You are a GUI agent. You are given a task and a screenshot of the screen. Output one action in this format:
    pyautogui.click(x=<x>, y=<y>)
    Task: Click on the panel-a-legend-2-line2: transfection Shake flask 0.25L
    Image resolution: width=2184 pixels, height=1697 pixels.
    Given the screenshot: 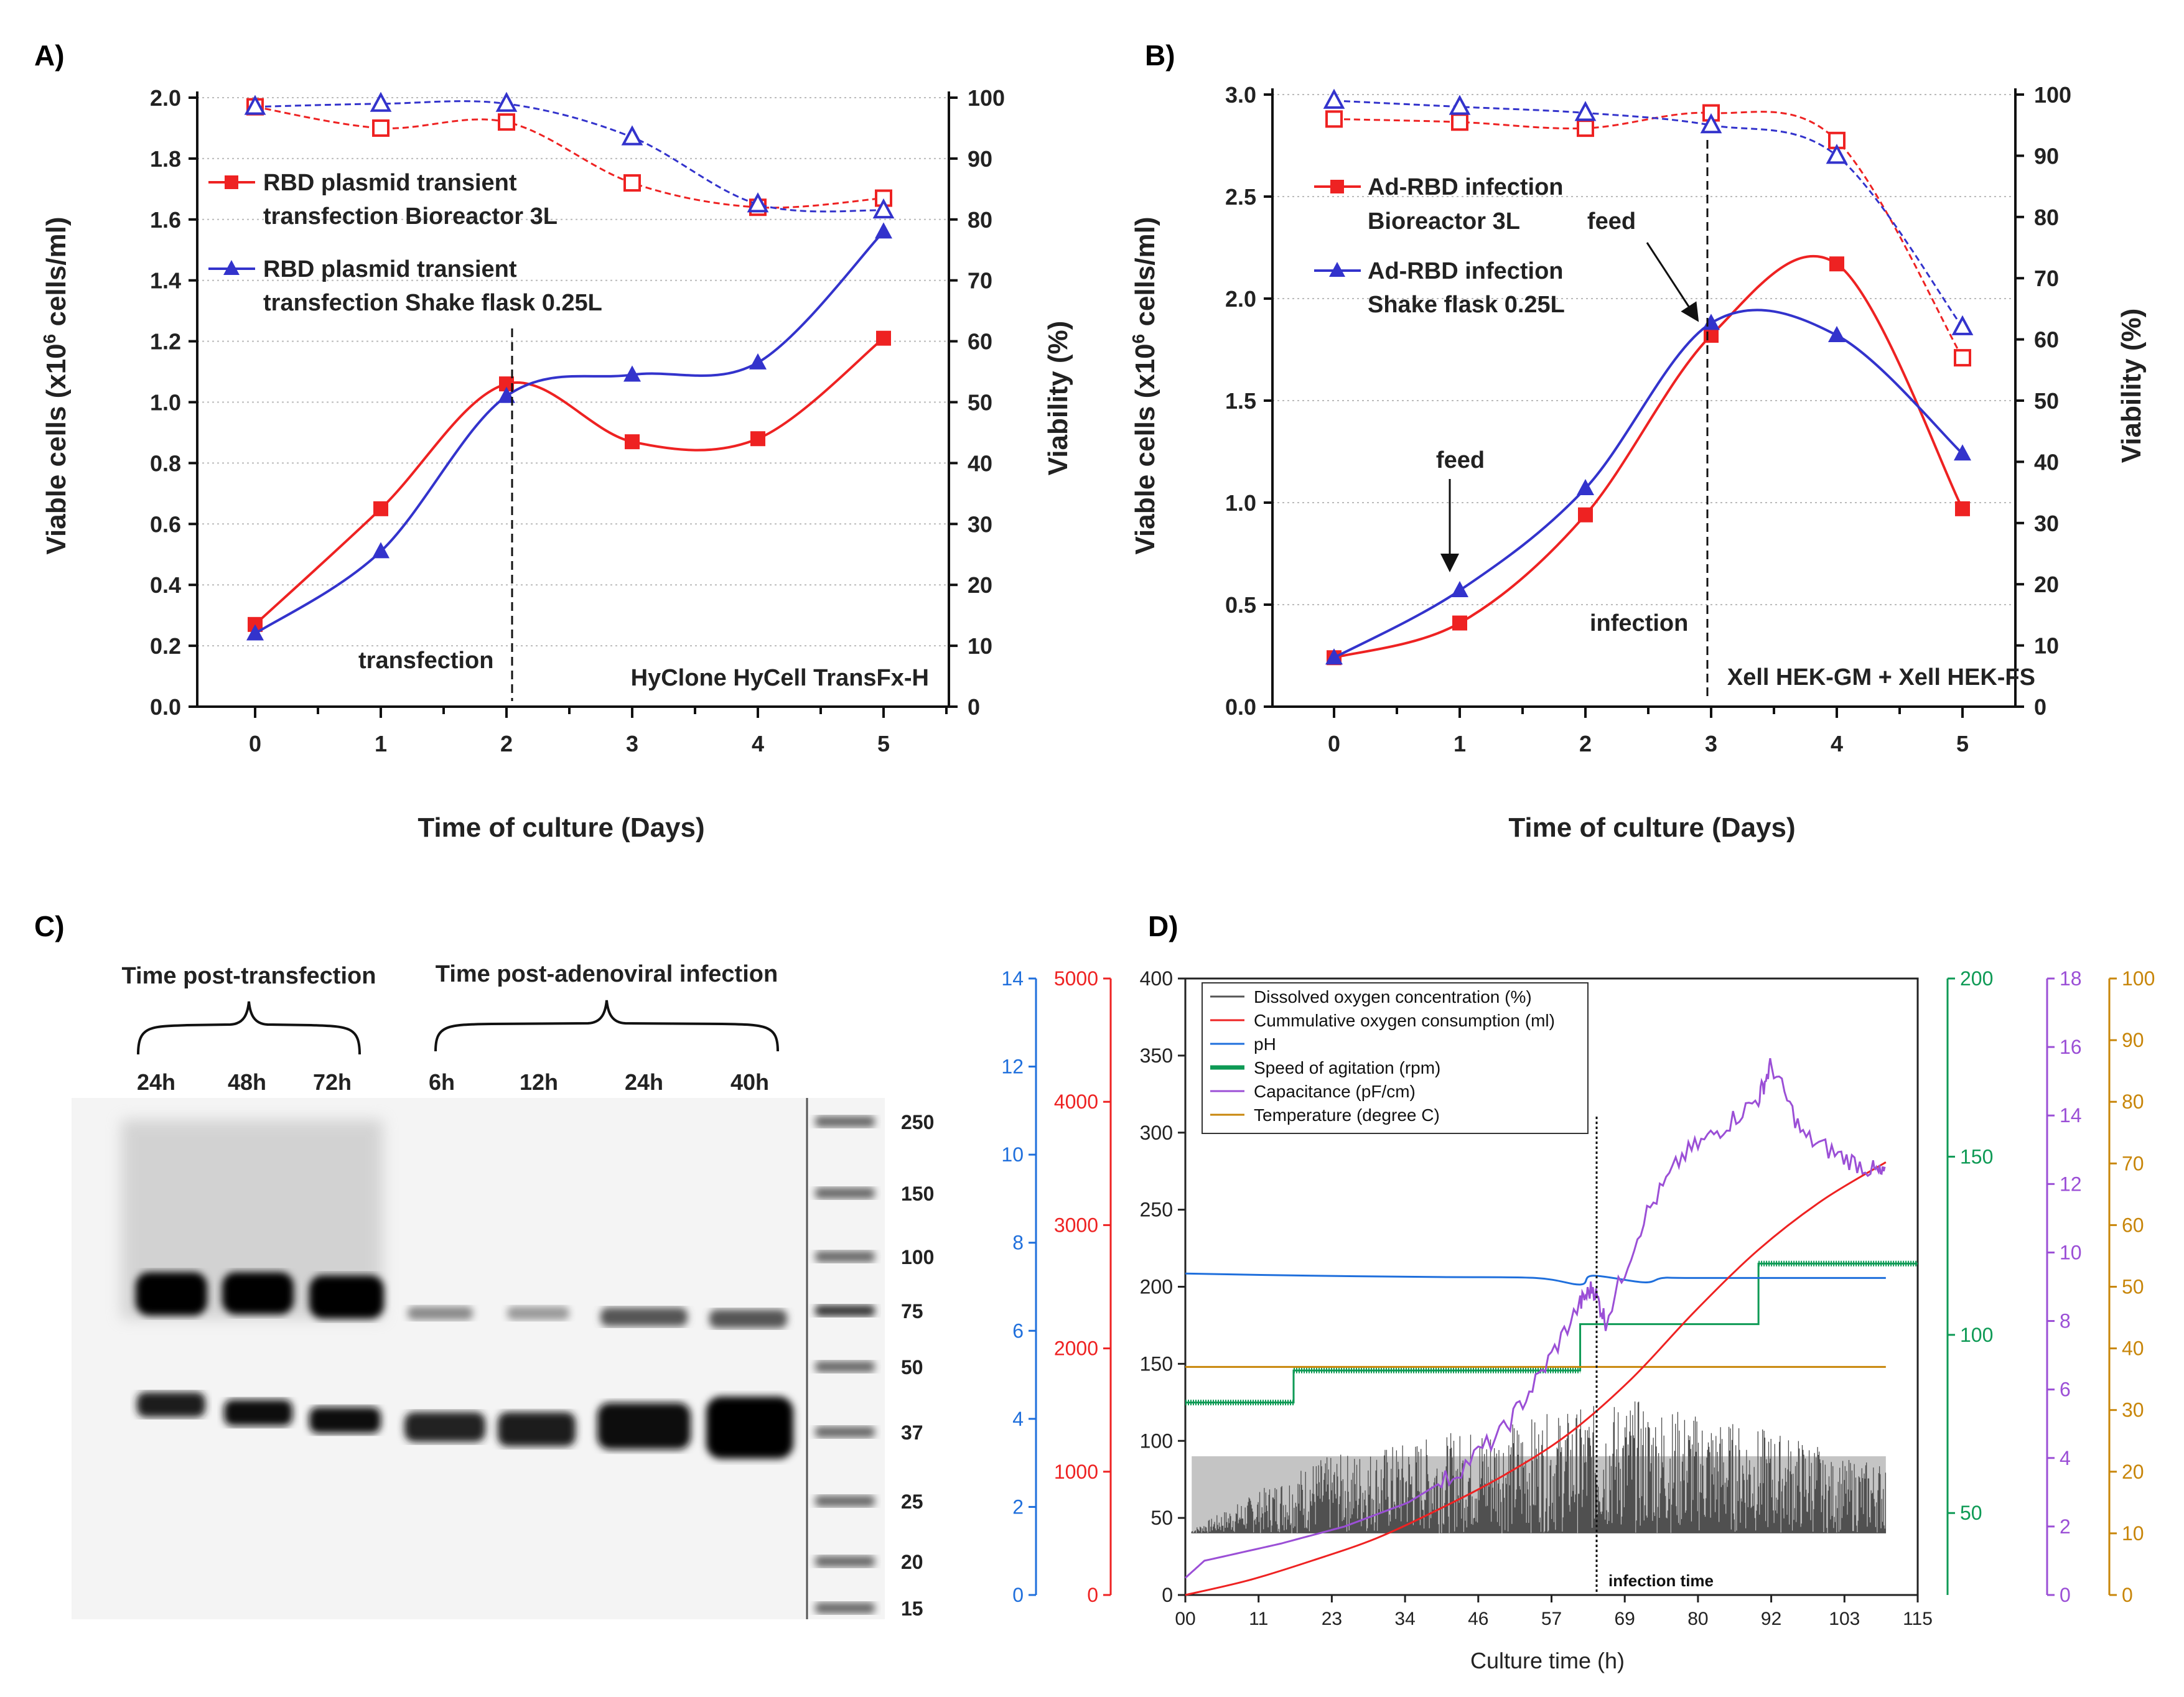 What is the action you would take?
    pyautogui.click(x=433, y=303)
    